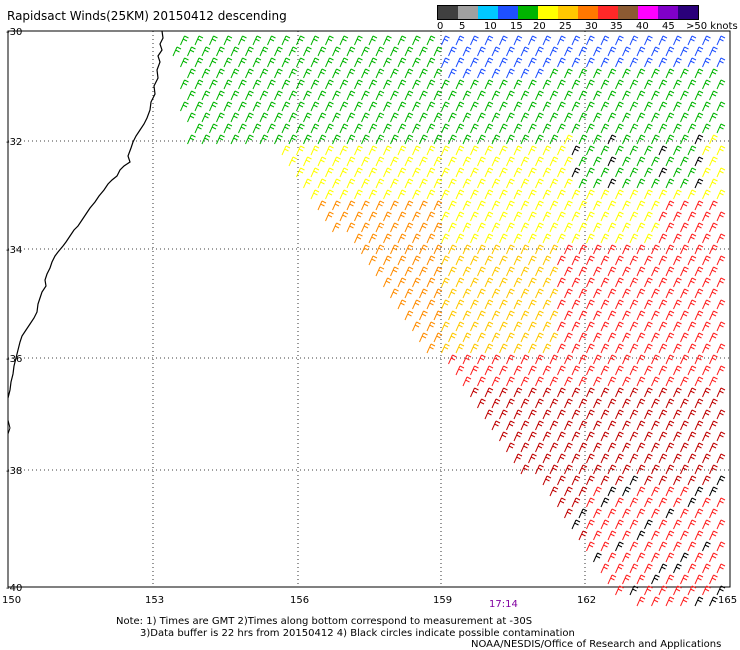 The image size is (740, 650). I want to click on measurement-time-label: 17:14, so click(503, 604).